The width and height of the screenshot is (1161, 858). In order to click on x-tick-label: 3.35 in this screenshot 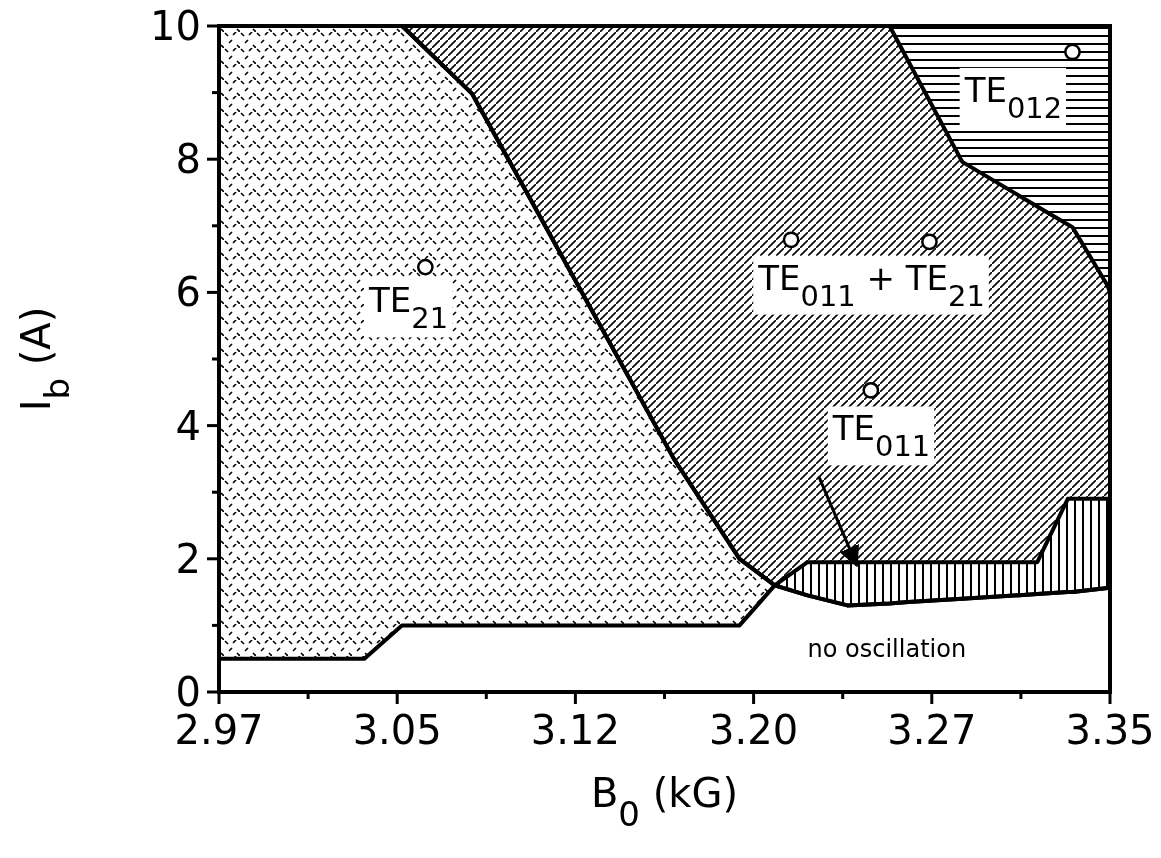, I will do `click(1110, 730)`.